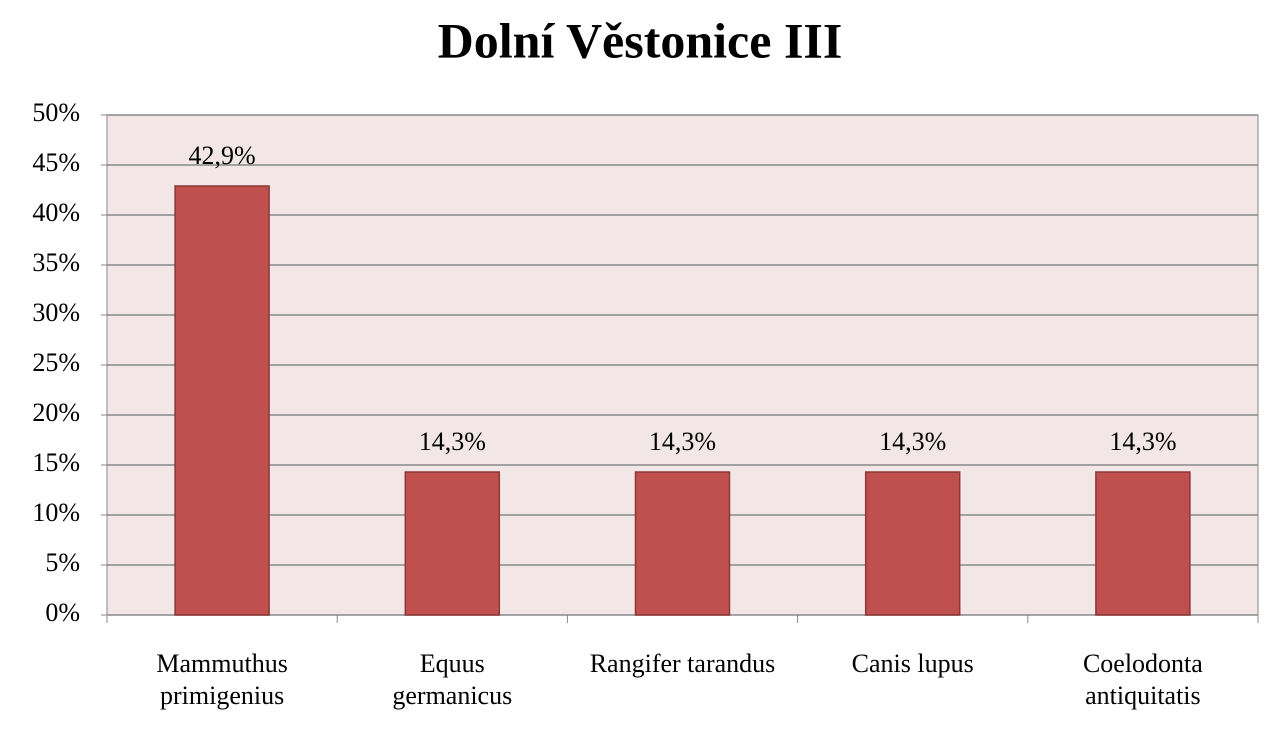 The width and height of the screenshot is (1276, 734). I want to click on x-tick-label: Coelodonta antiquitatis, so click(1142, 679).